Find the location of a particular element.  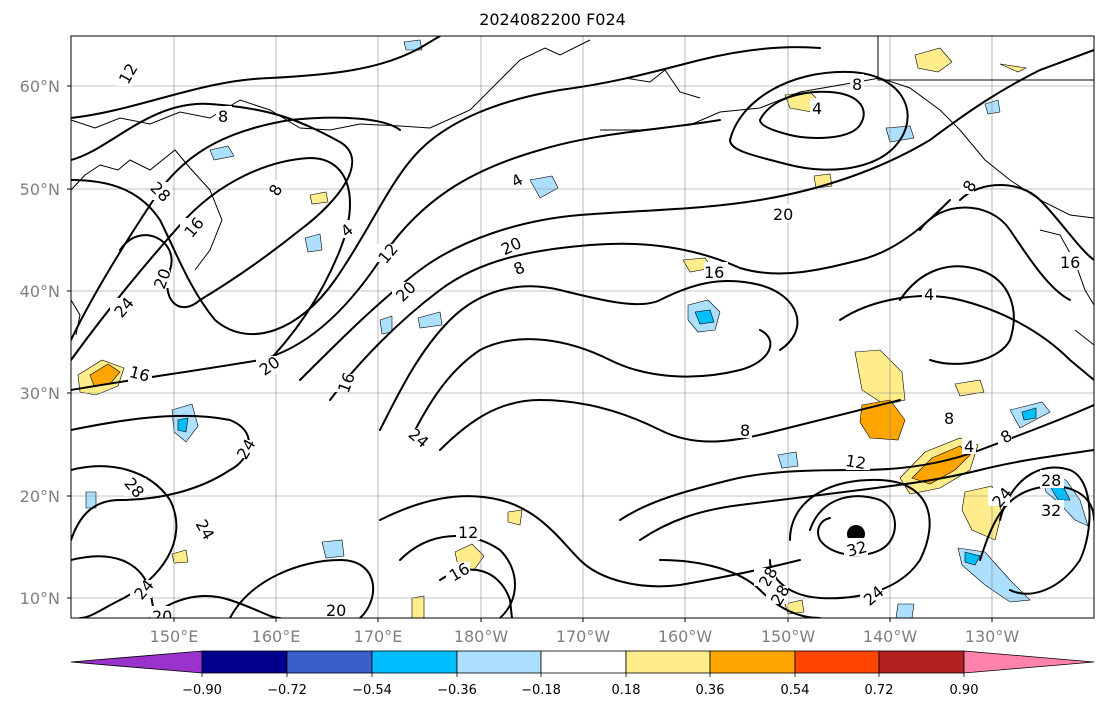

colorbar-tick-label: 0.36 is located at coordinates (710, 690).